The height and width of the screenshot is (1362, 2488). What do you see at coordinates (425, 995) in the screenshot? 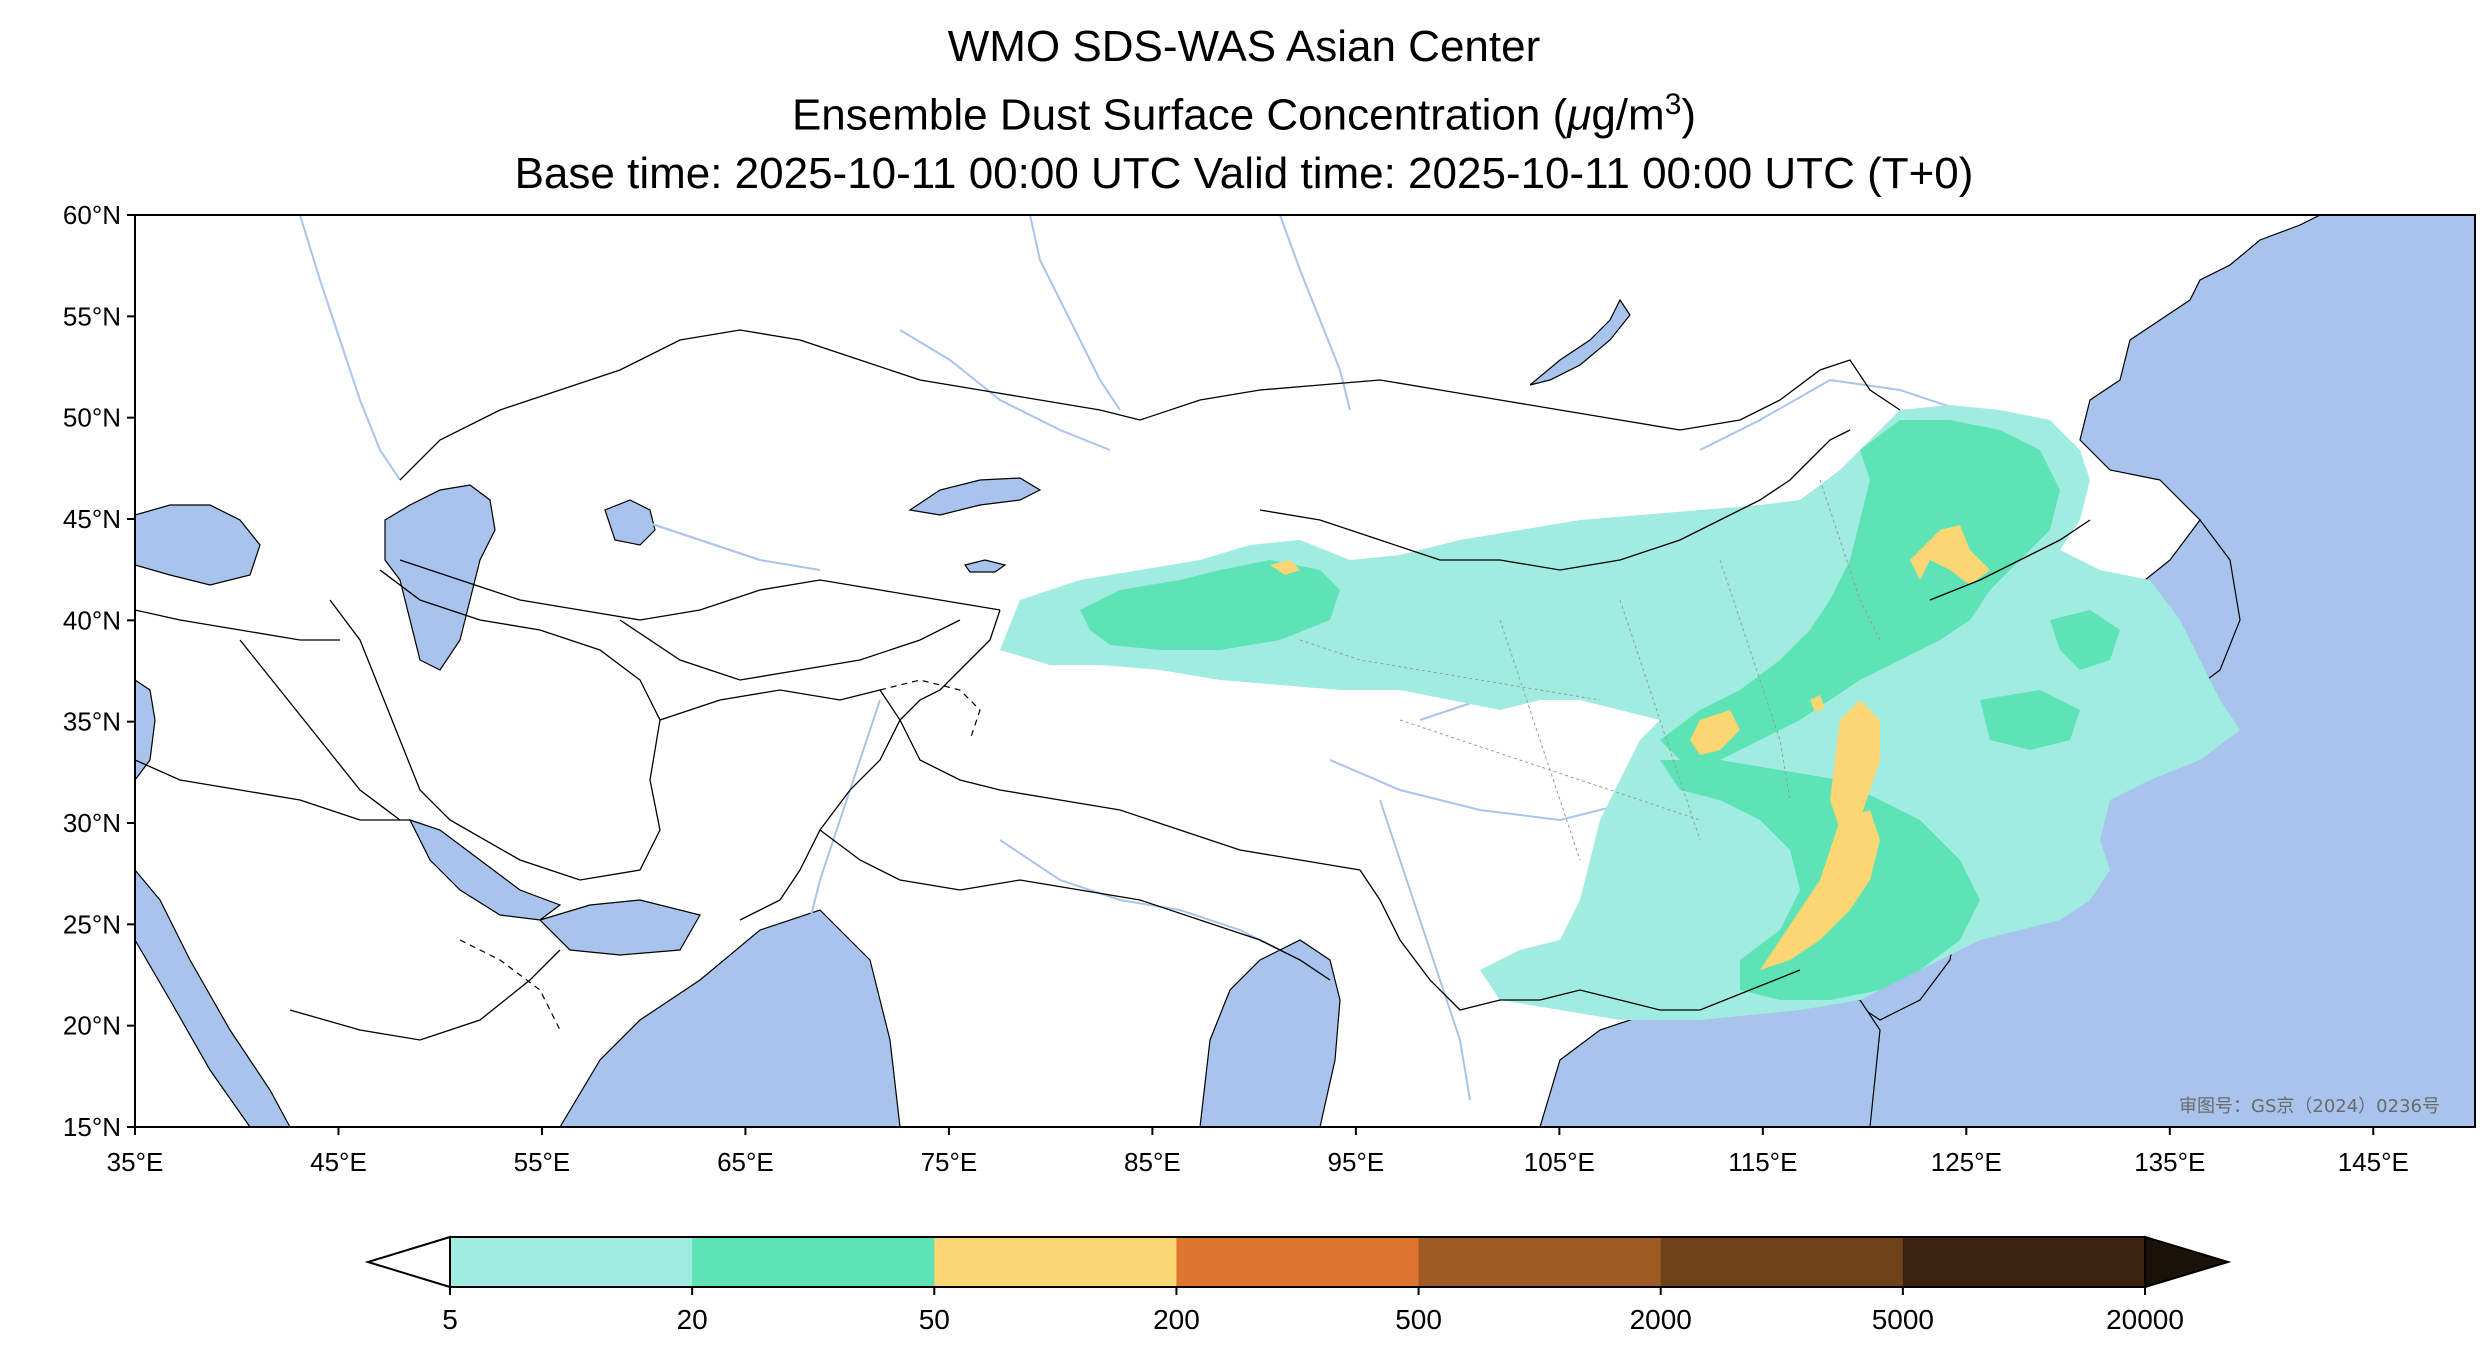
I see `border-arabia-south` at bounding box center [425, 995].